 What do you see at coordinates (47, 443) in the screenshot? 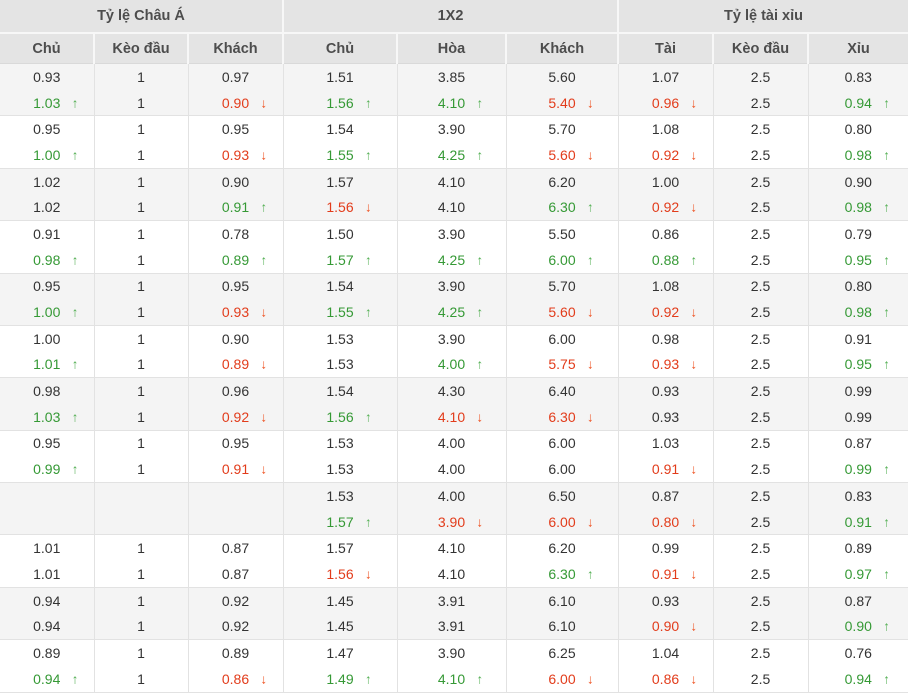
I see `odds-cell: 0.95` at bounding box center [47, 443].